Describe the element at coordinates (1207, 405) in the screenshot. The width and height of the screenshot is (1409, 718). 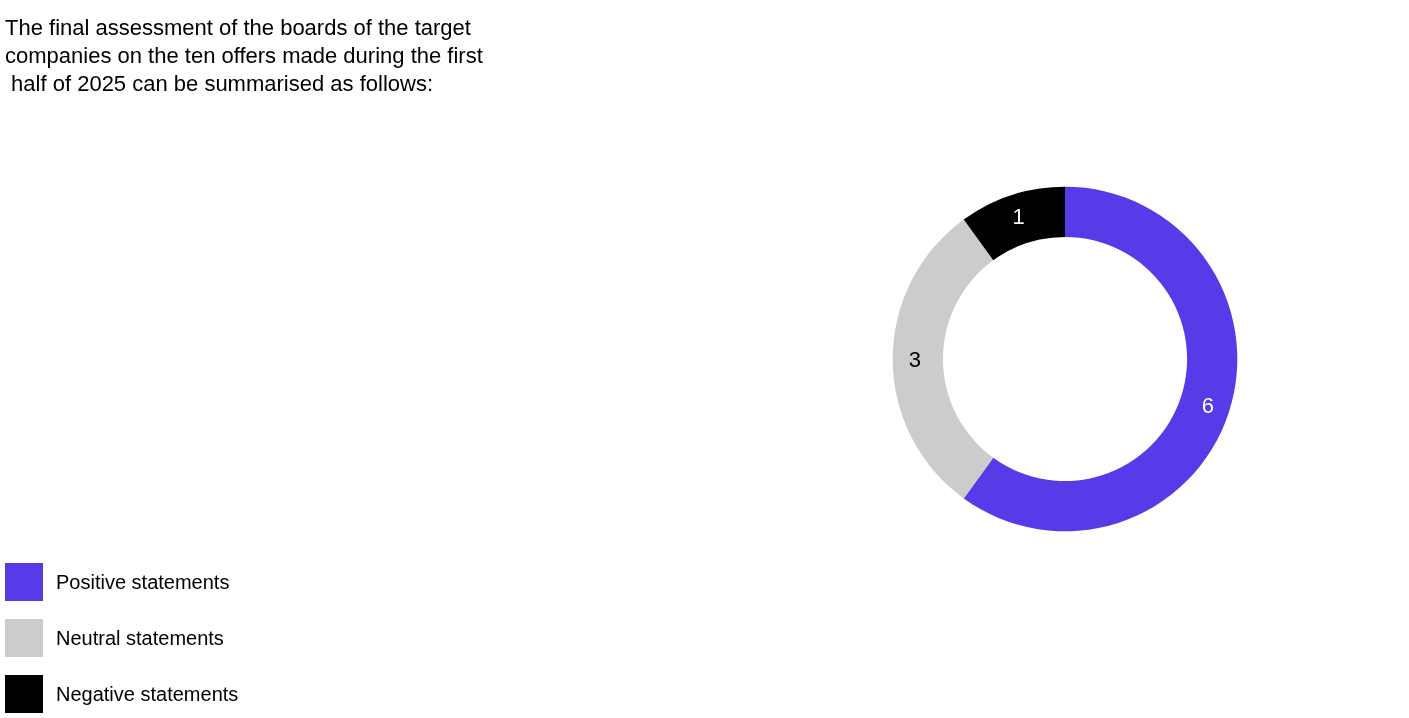
I see `data-label: 6` at that location.